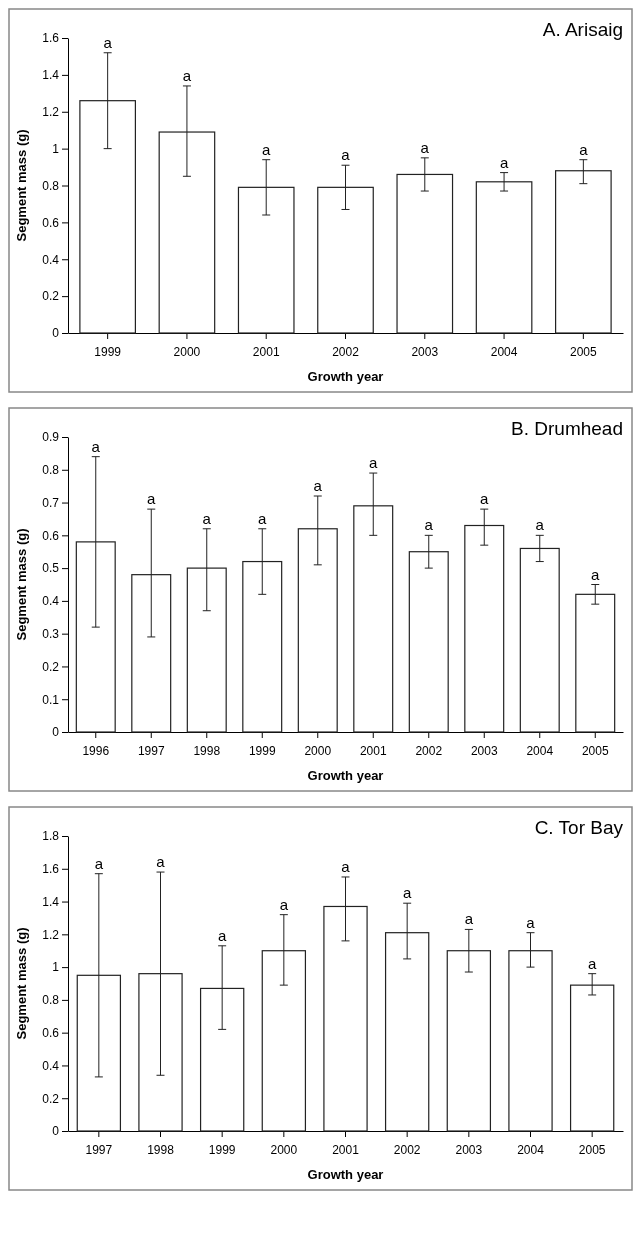 The width and height of the screenshot is (641, 1245). Describe the element at coordinates (96, 751) in the screenshot. I see `x-tick-label: 1996` at that location.